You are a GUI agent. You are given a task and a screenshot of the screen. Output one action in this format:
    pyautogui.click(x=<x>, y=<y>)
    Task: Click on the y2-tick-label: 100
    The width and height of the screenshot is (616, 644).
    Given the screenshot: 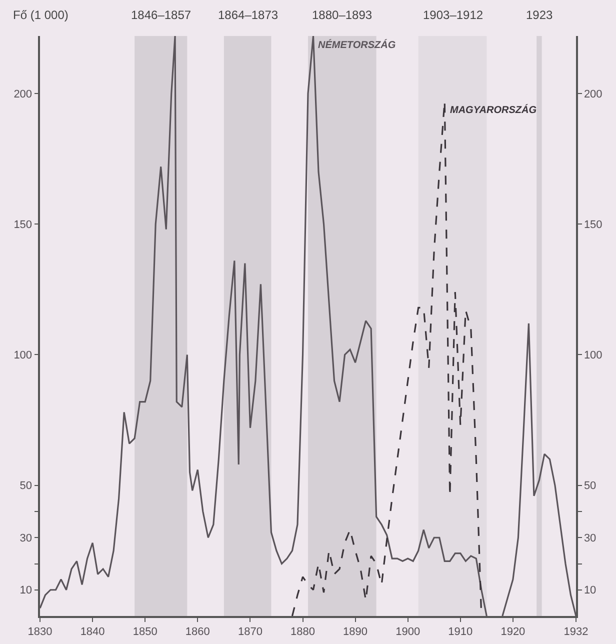 What is the action you would take?
    pyautogui.click(x=593, y=356)
    